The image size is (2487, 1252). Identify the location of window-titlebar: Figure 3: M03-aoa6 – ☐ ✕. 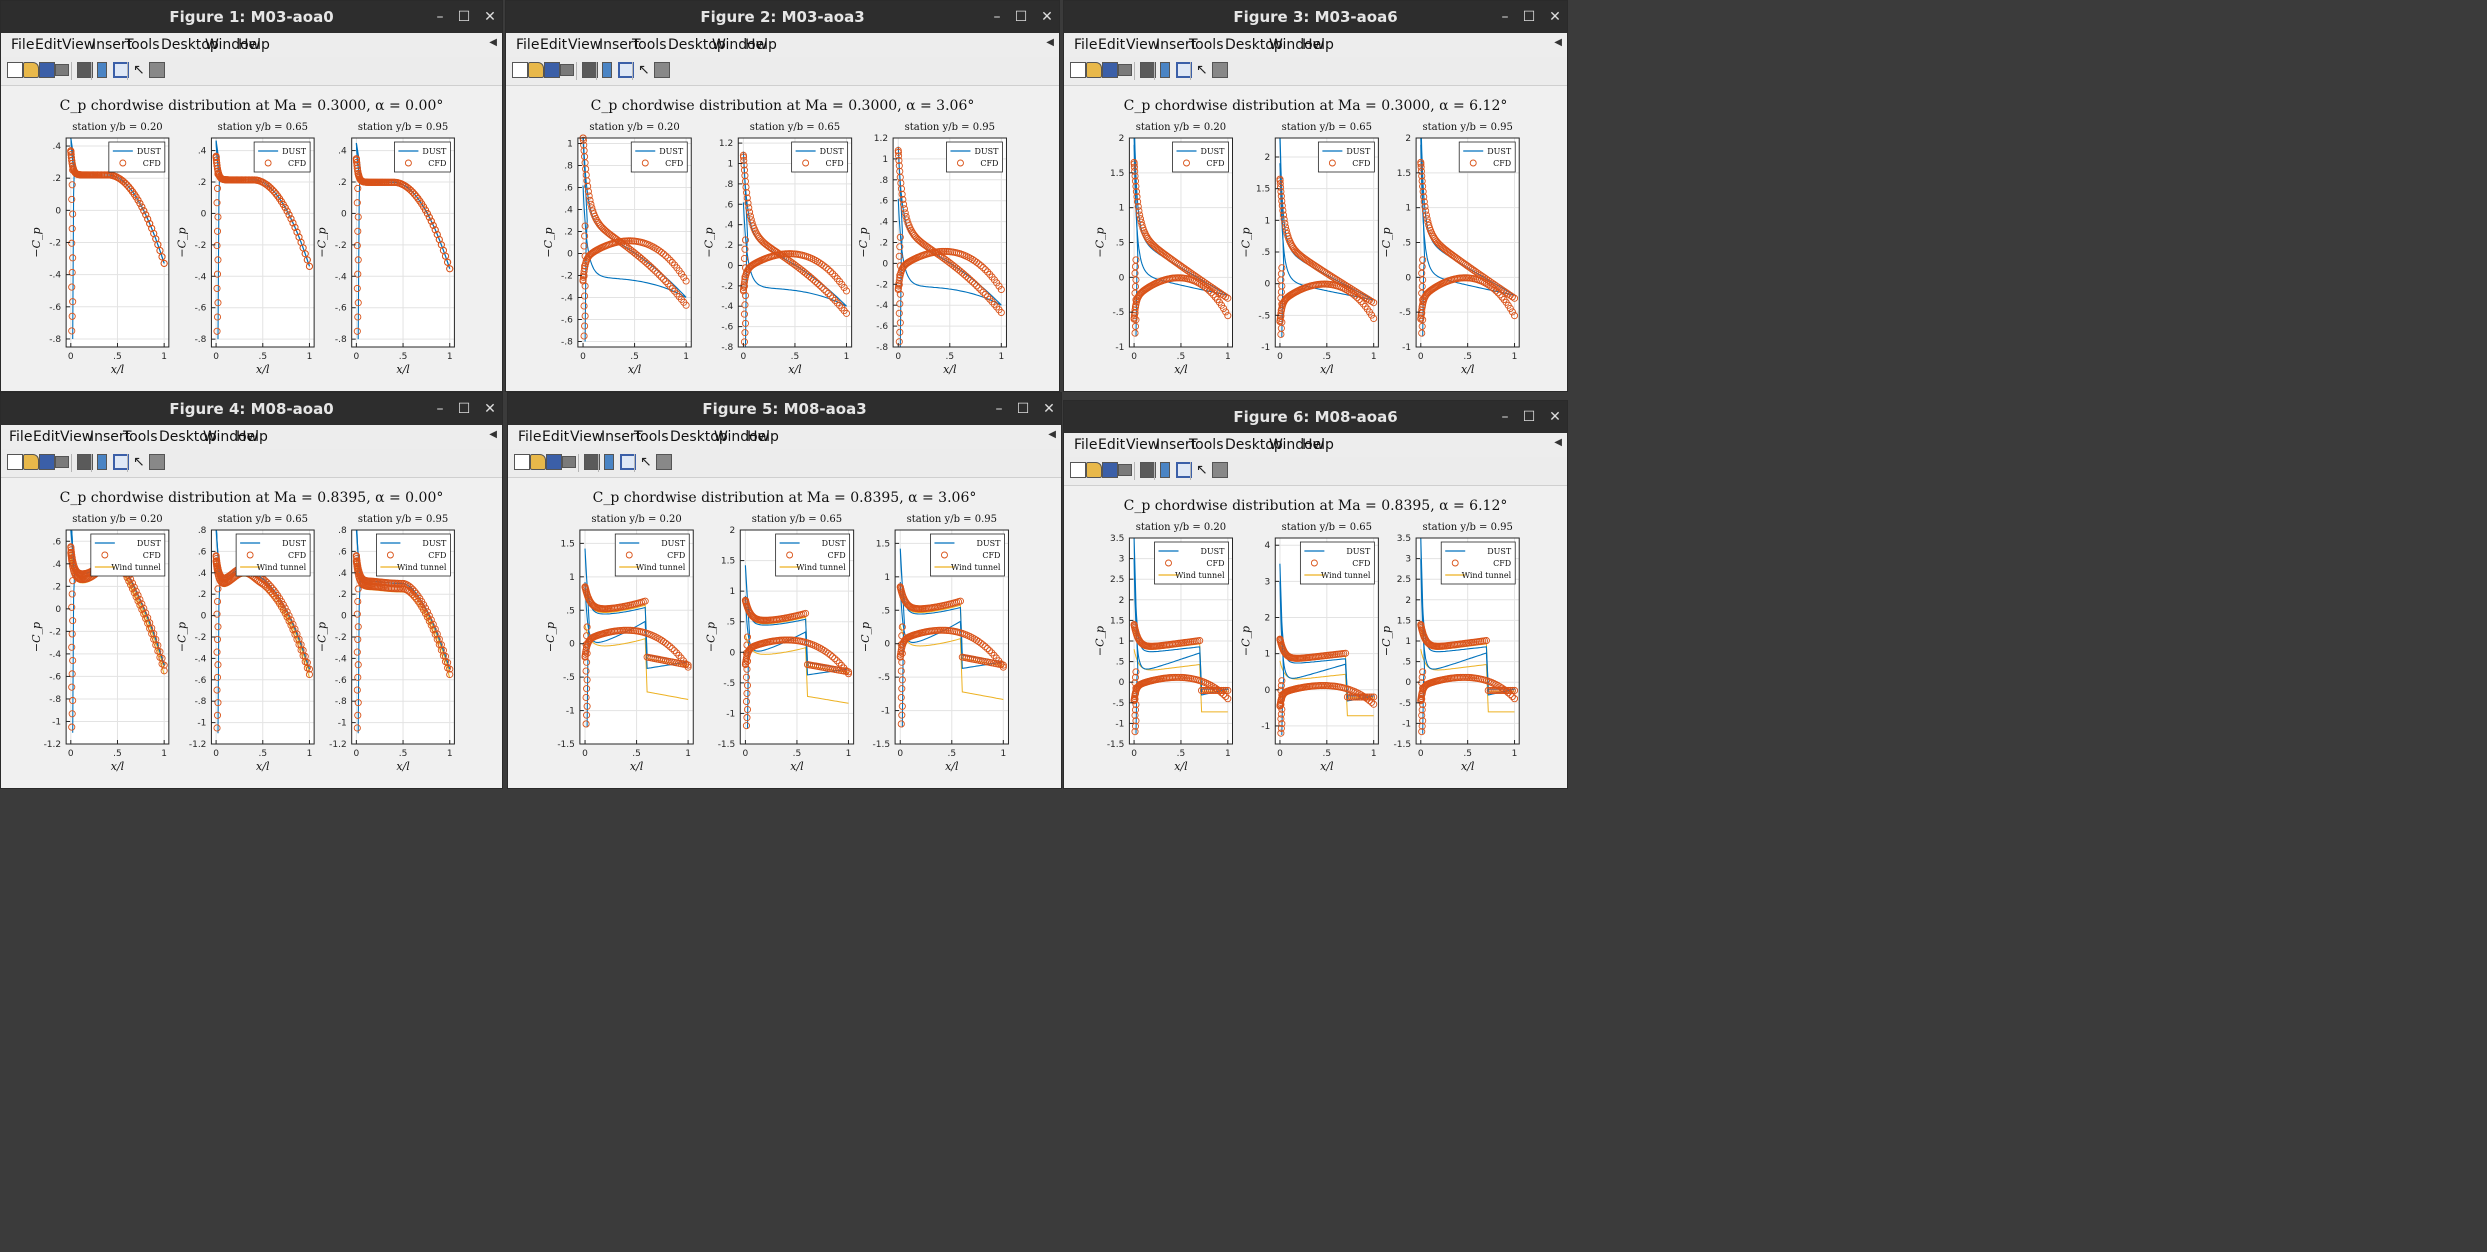
(1315, 17).